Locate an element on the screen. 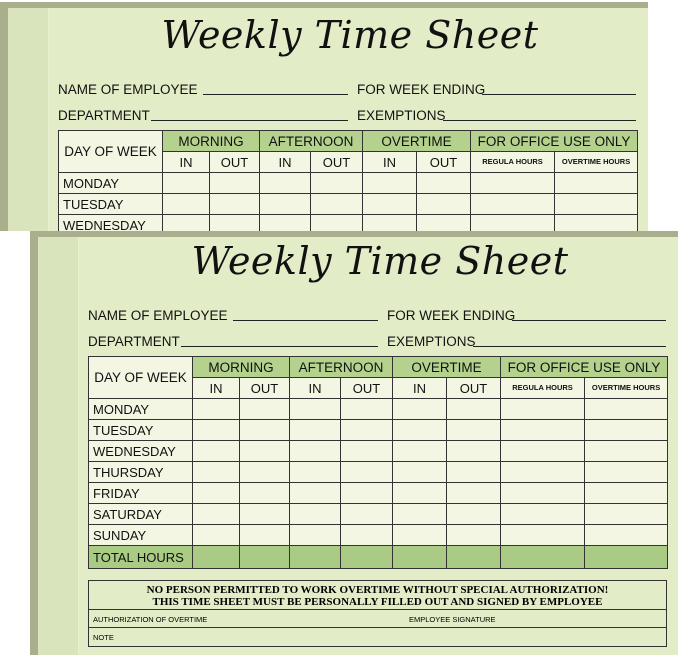 This screenshot has height=655, width=679. note-row: NOTE is located at coordinates (377, 636).